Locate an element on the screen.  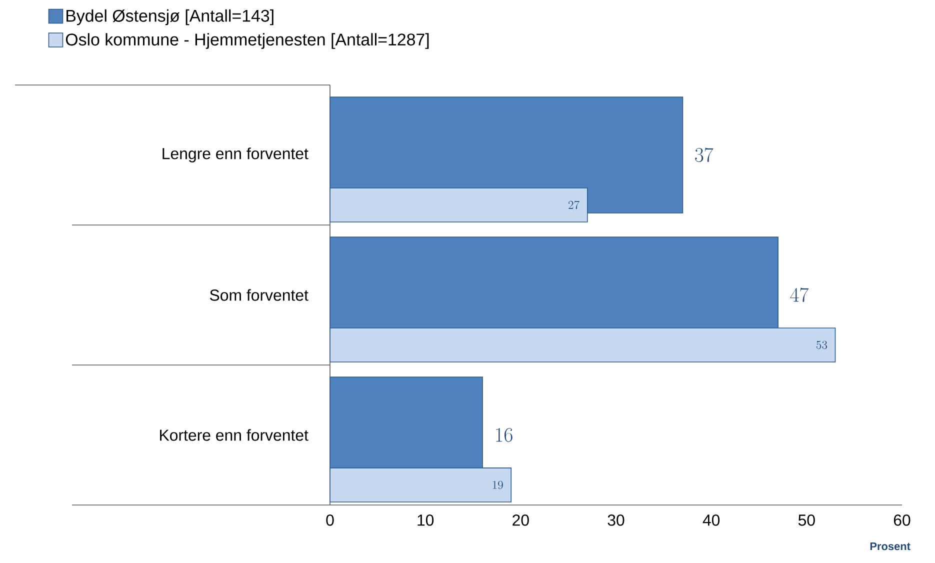
data-label: 37 is located at coordinates (704, 155).